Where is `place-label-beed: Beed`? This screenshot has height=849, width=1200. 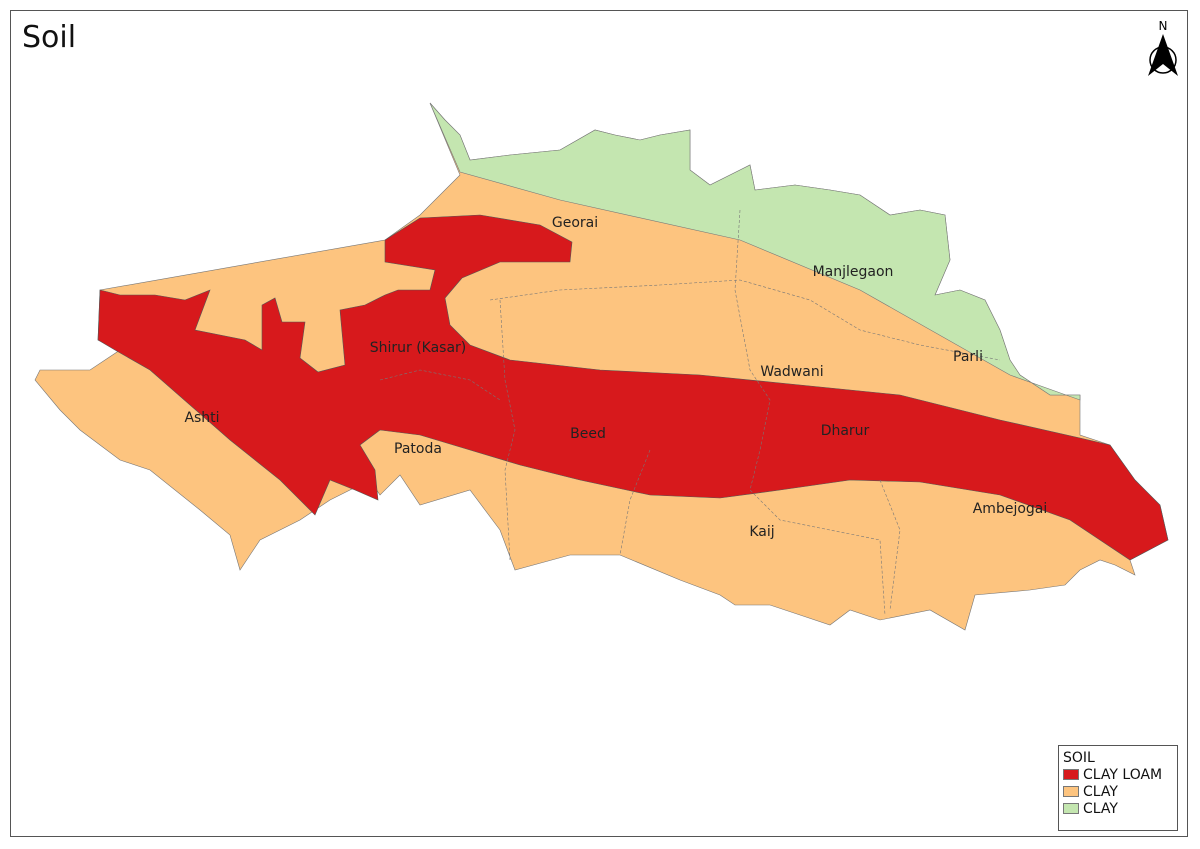 place-label-beed: Beed is located at coordinates (588, 434).